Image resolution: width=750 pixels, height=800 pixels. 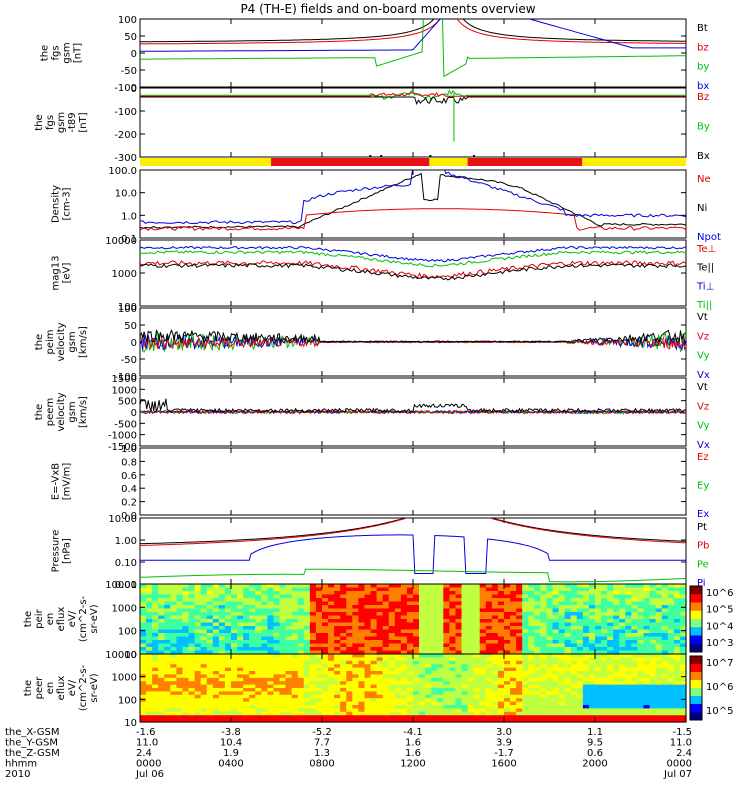 What do you see at coordinates (413, 197) in the screenshot?
I see `series-Npot` at bounding box center [413, 197].